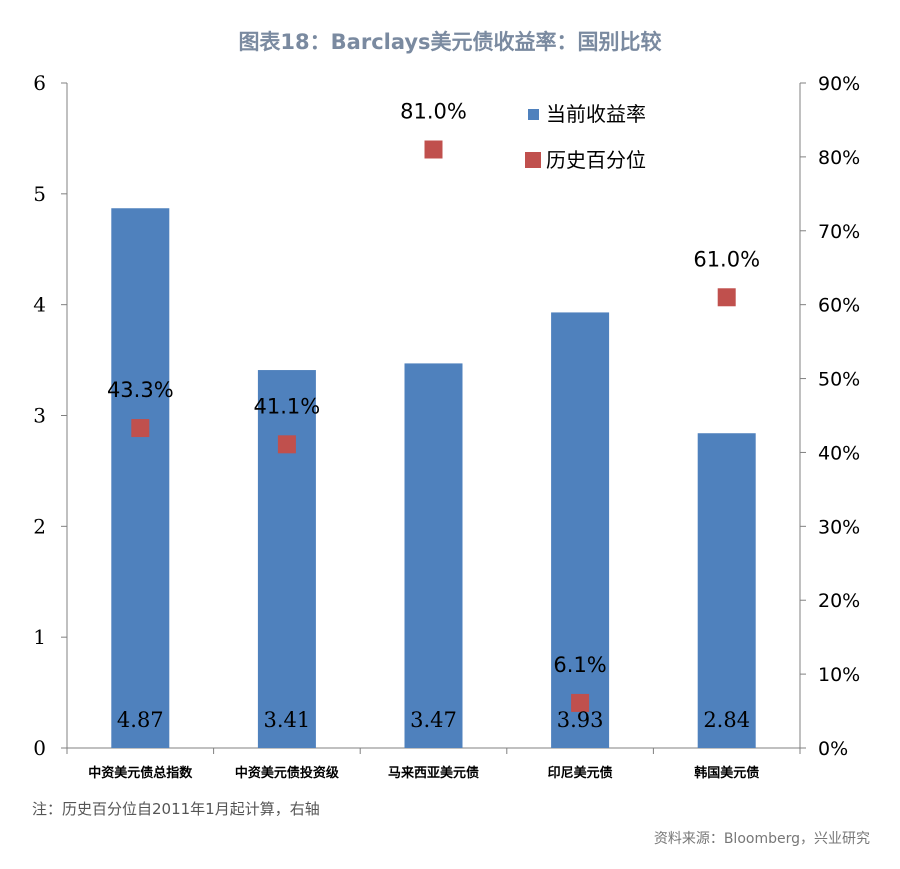 Image resolution: width=900 pixels, height=869 pixels. Describe the element at coordinates (596, 114) in the screenshot. I see `legend-bar-label: 当前收益率` at that location.